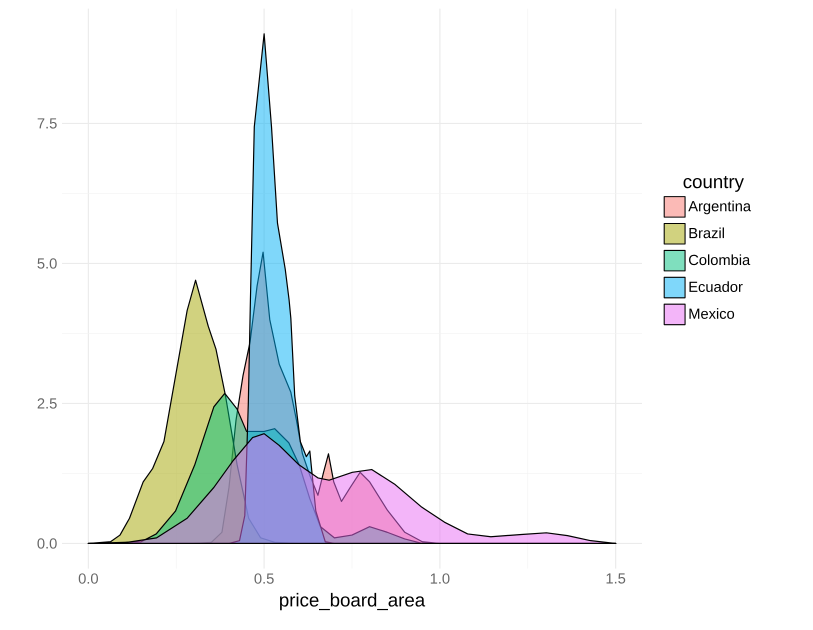 The image size is (813, 630). Describe the element at coordinates (716, 286) in the screenshot. I see `legend-label: Ecuador` at that location.